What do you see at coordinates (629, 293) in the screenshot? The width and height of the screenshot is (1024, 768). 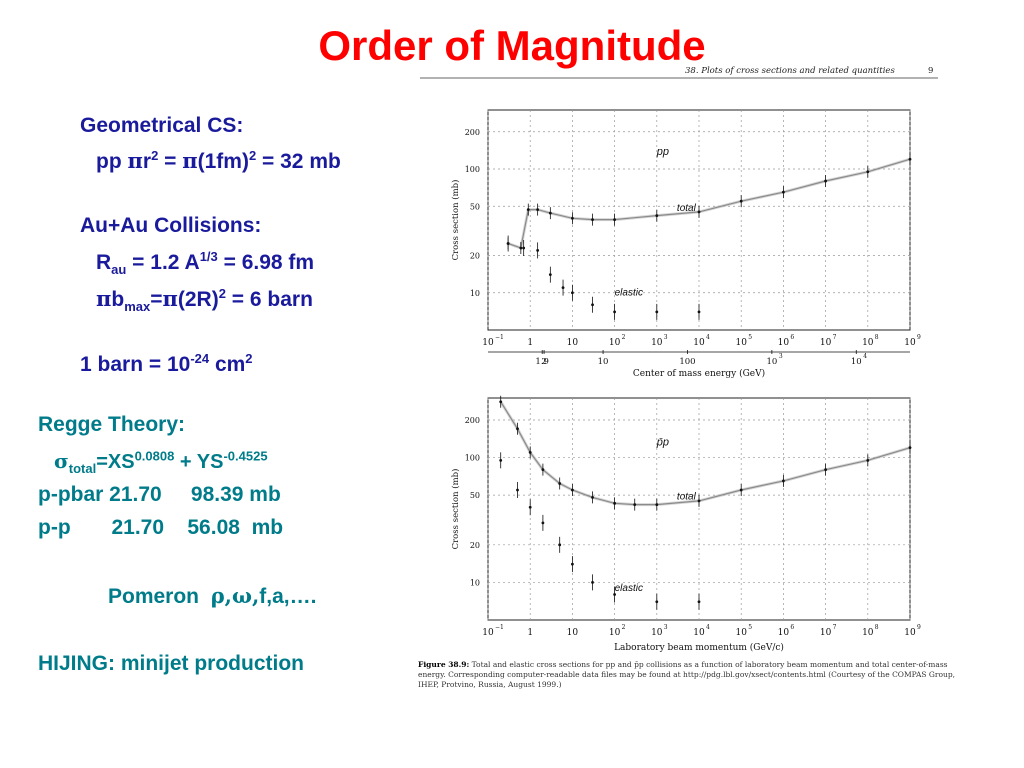 I see `series-label-elastic: elastic` at bounding box center [629, 293].